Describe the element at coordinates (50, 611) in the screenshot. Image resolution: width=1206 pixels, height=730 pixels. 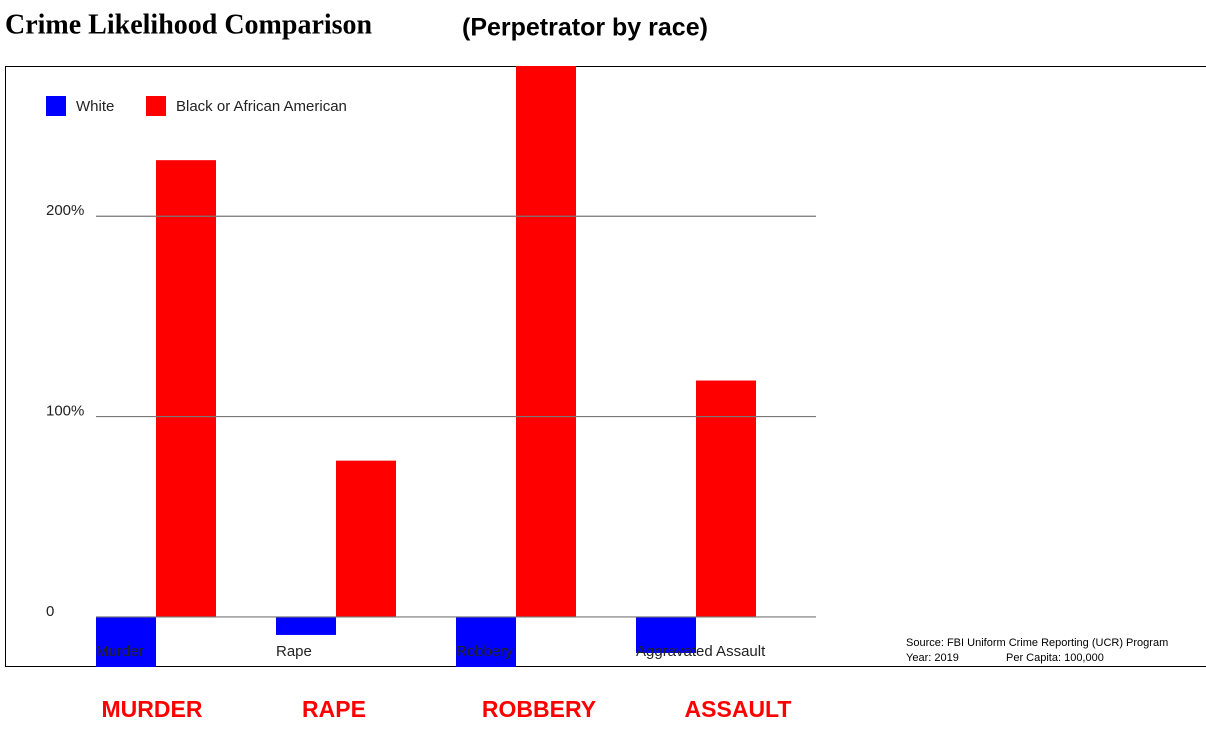
I see `y-tick-label: 0` at that location.